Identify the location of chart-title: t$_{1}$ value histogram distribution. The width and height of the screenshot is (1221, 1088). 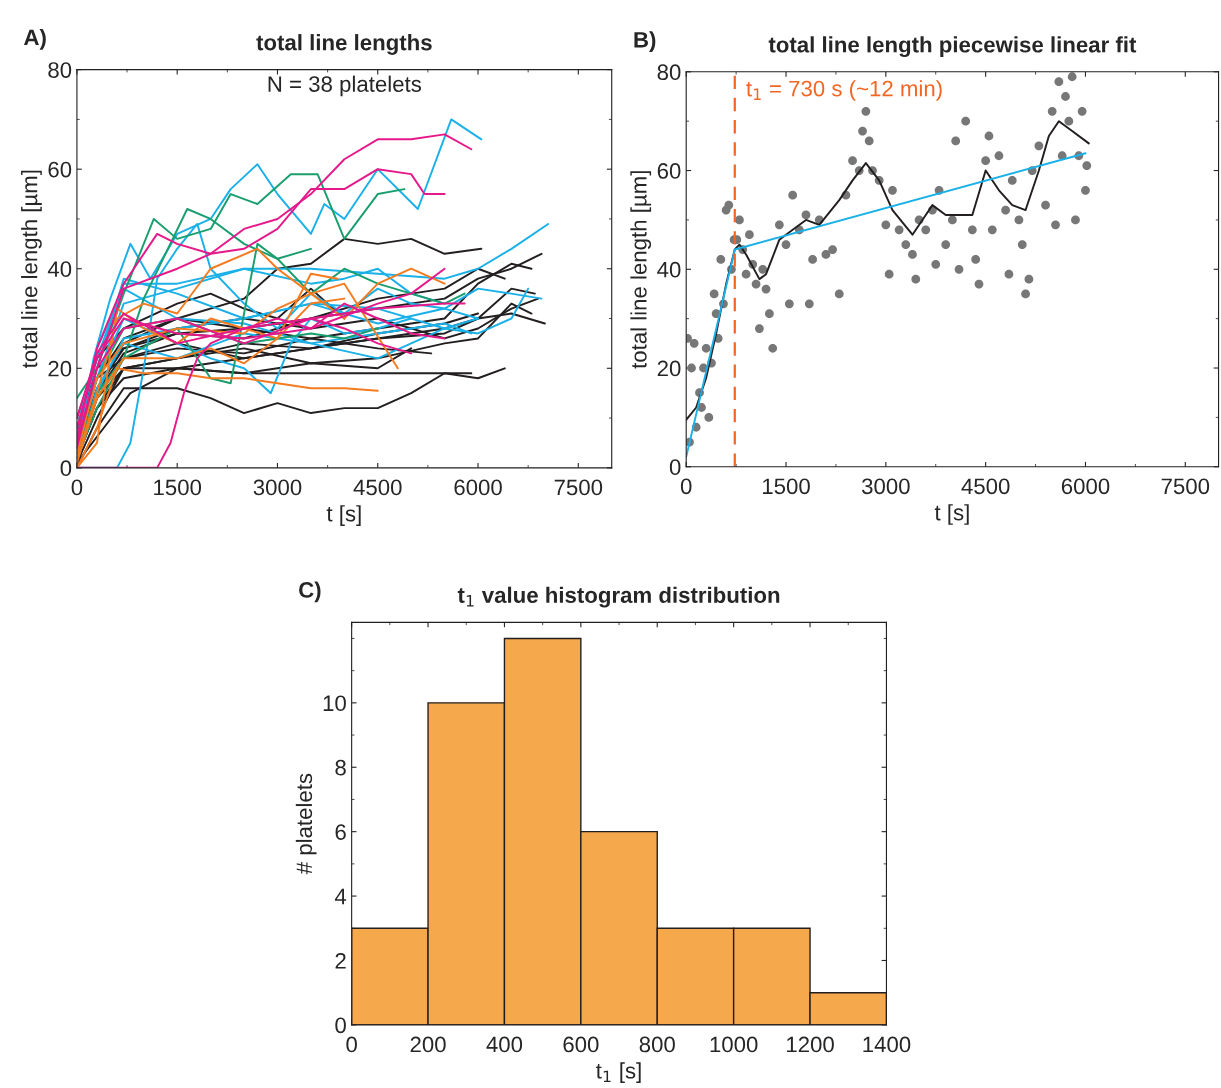
(618, 597).